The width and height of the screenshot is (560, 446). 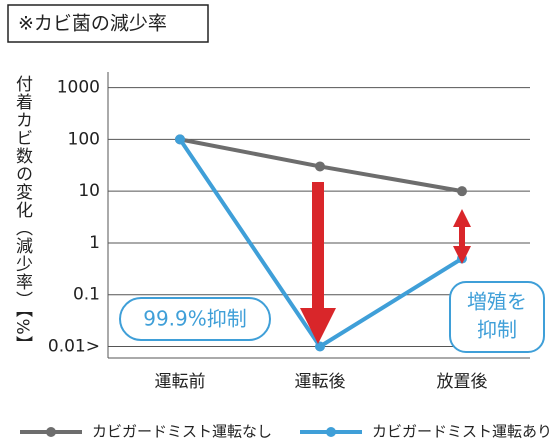 What do you see at coordinates (462, 382) in the screenshot?
I see `x-tick-label: 放置後` at bounding box center [462, 382].